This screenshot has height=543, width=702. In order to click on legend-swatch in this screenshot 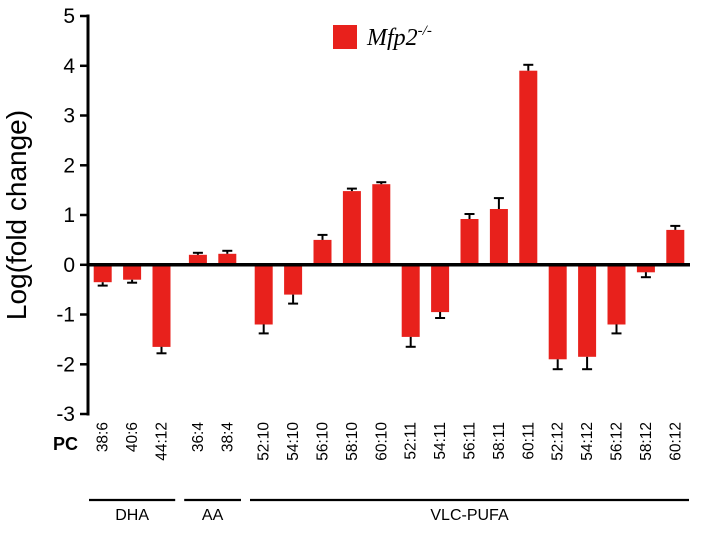, I will do `click(345, 37)`.